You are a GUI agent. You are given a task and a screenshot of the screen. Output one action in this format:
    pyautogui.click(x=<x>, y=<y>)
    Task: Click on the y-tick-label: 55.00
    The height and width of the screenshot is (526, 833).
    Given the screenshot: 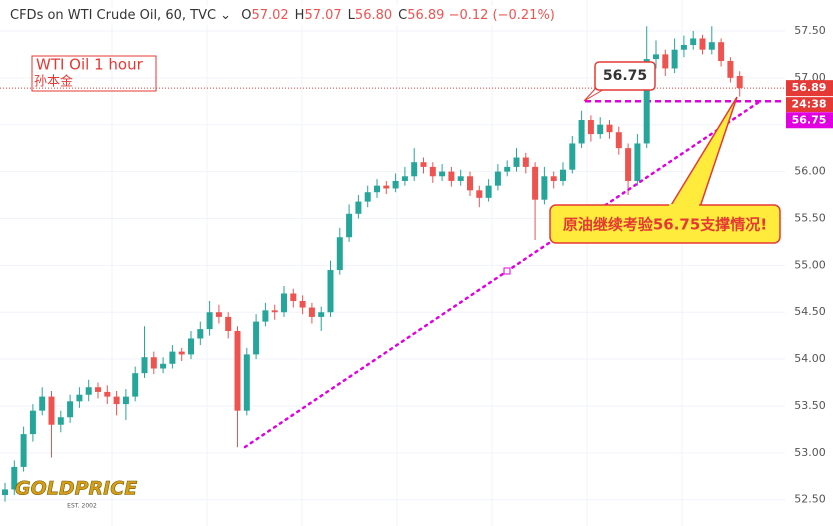 What is the action you would take?
    pyautogui.click(x=810, y=264)
    